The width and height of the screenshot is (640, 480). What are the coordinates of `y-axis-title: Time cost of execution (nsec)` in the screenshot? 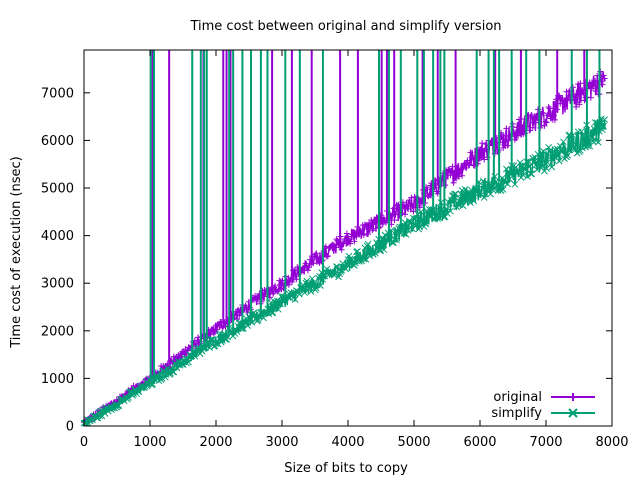 It's located at (16, 252).